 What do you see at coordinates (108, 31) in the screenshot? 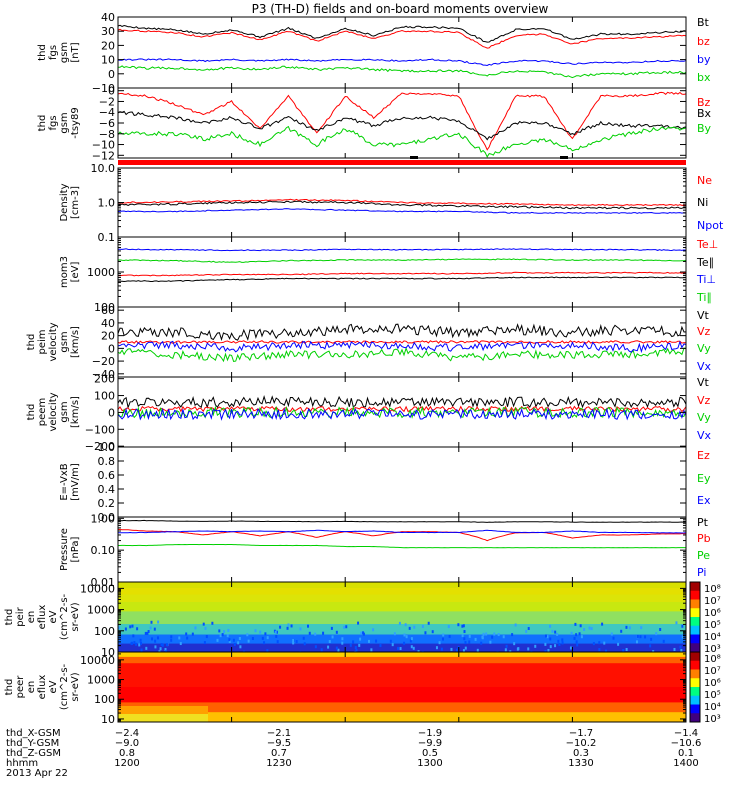
I see `y-tick-label: 30` at bounding box center [108, 31].